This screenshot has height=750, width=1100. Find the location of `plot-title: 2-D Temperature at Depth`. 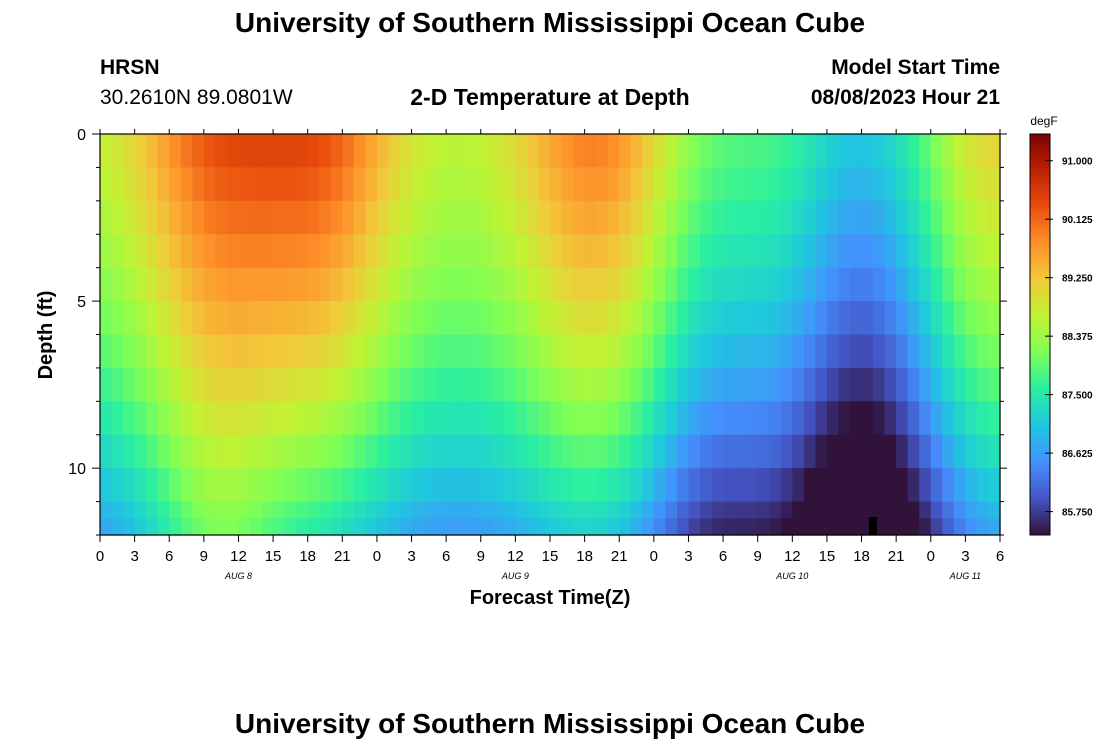

plot-title: 2-D Temperature at Depth is located at coordinates (550, 97).